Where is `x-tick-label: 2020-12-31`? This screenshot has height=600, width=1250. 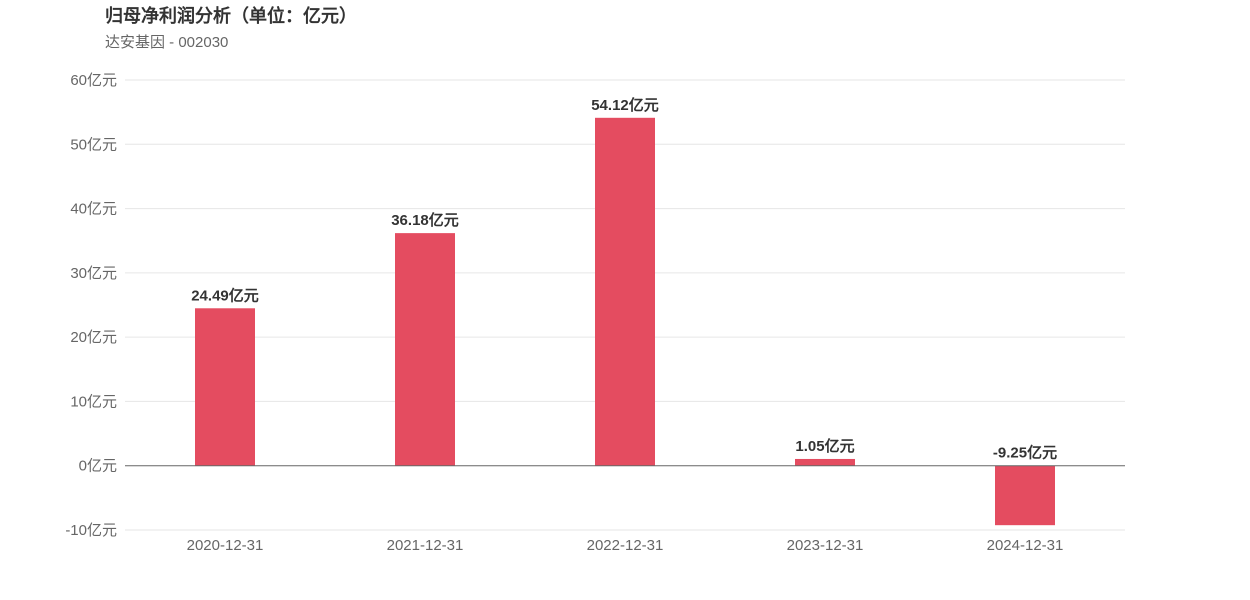
x-tick-label: 2020-12-31 is located at coordinates (225, 545).